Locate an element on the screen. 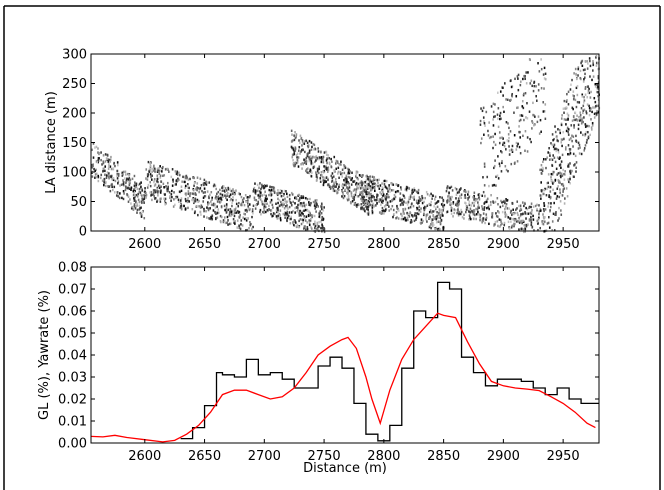  y-tick-label: 0.07 is located at coordinates (72, 290).